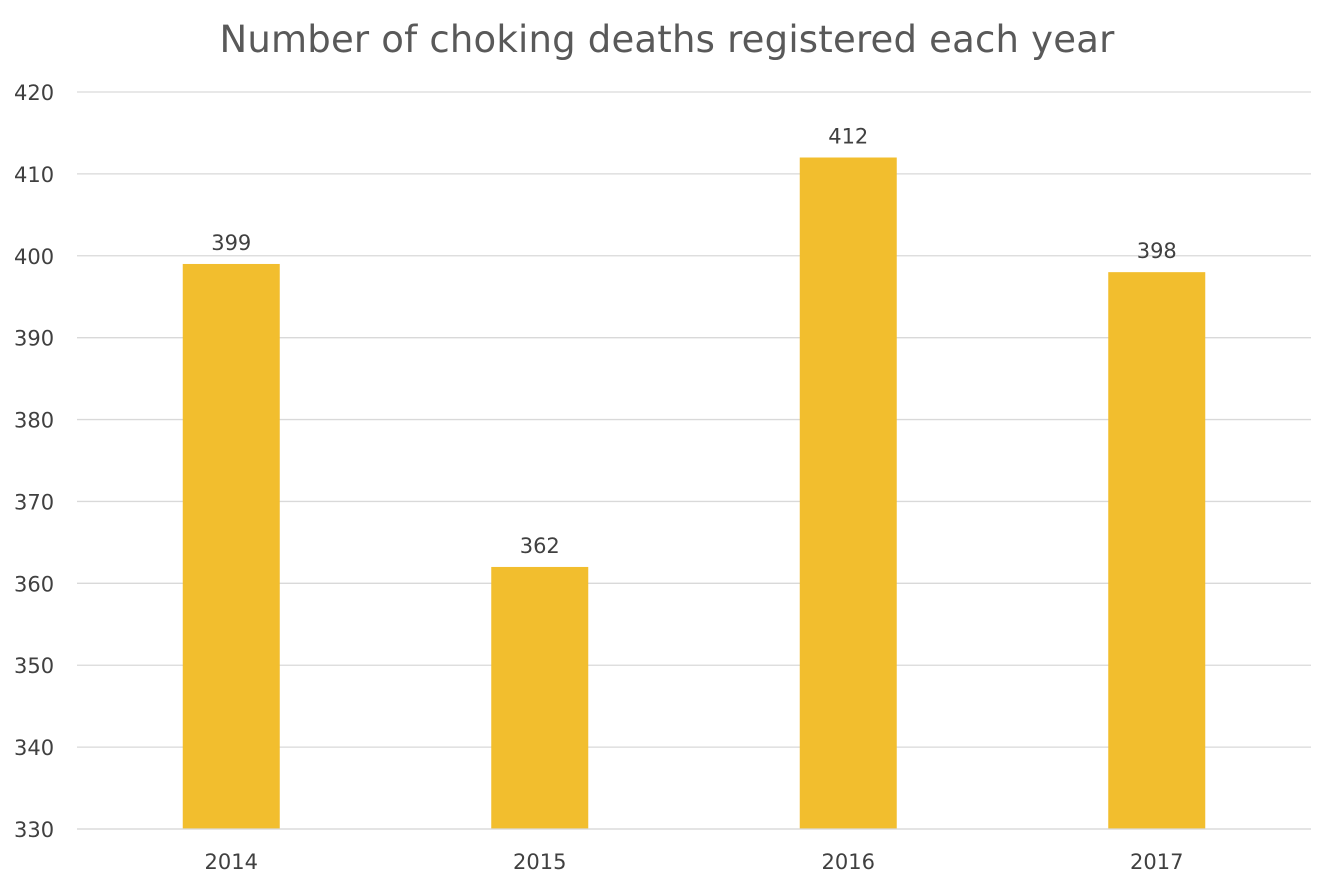 The width and height of the screenshot is (1334, 889). What do you see at coordinates (34, 666) in the screenshot?
I see `y-tick-label: 350` at bounding box center [34, 666].